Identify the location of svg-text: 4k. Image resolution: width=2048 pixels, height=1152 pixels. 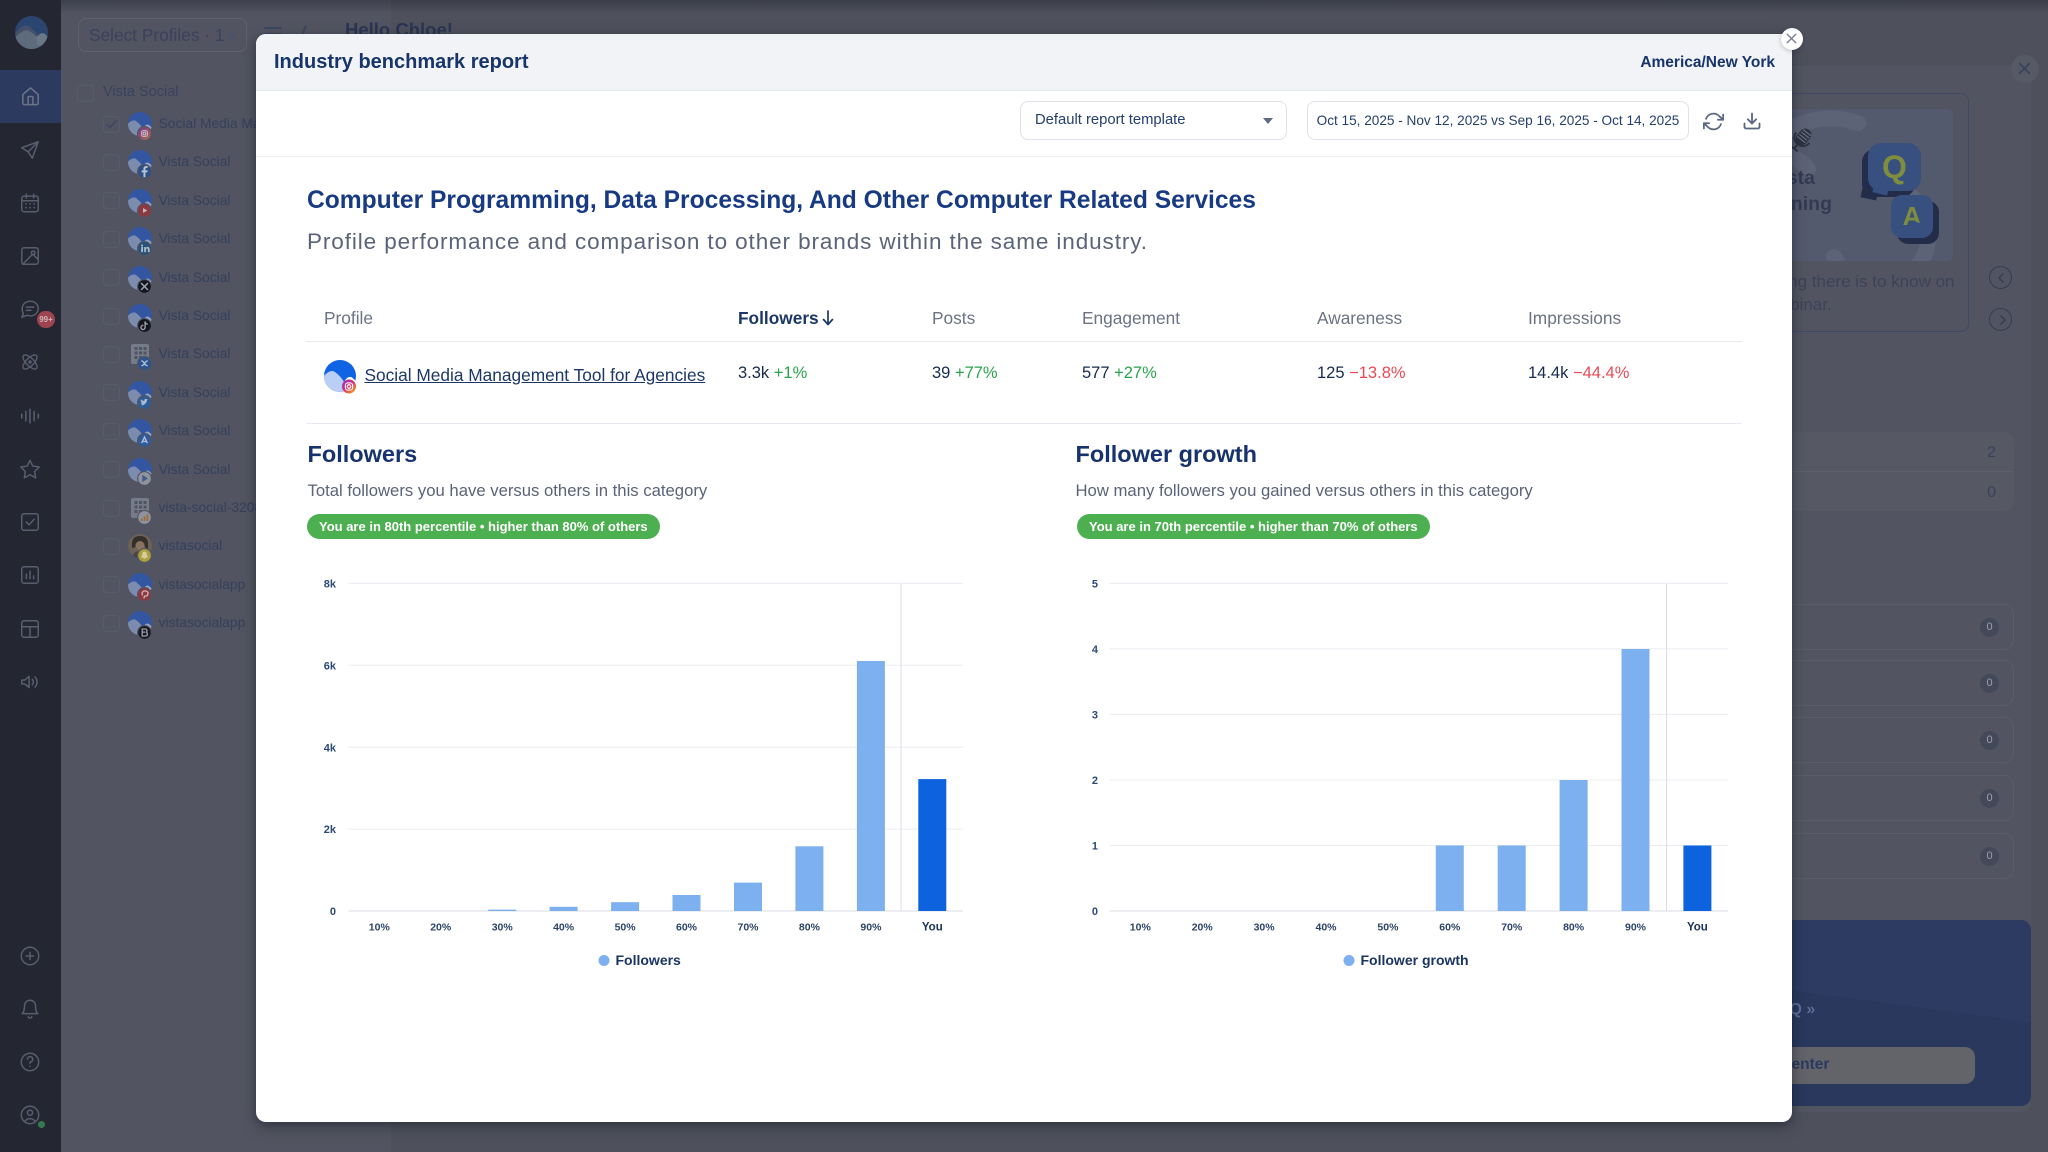
(330, 748).